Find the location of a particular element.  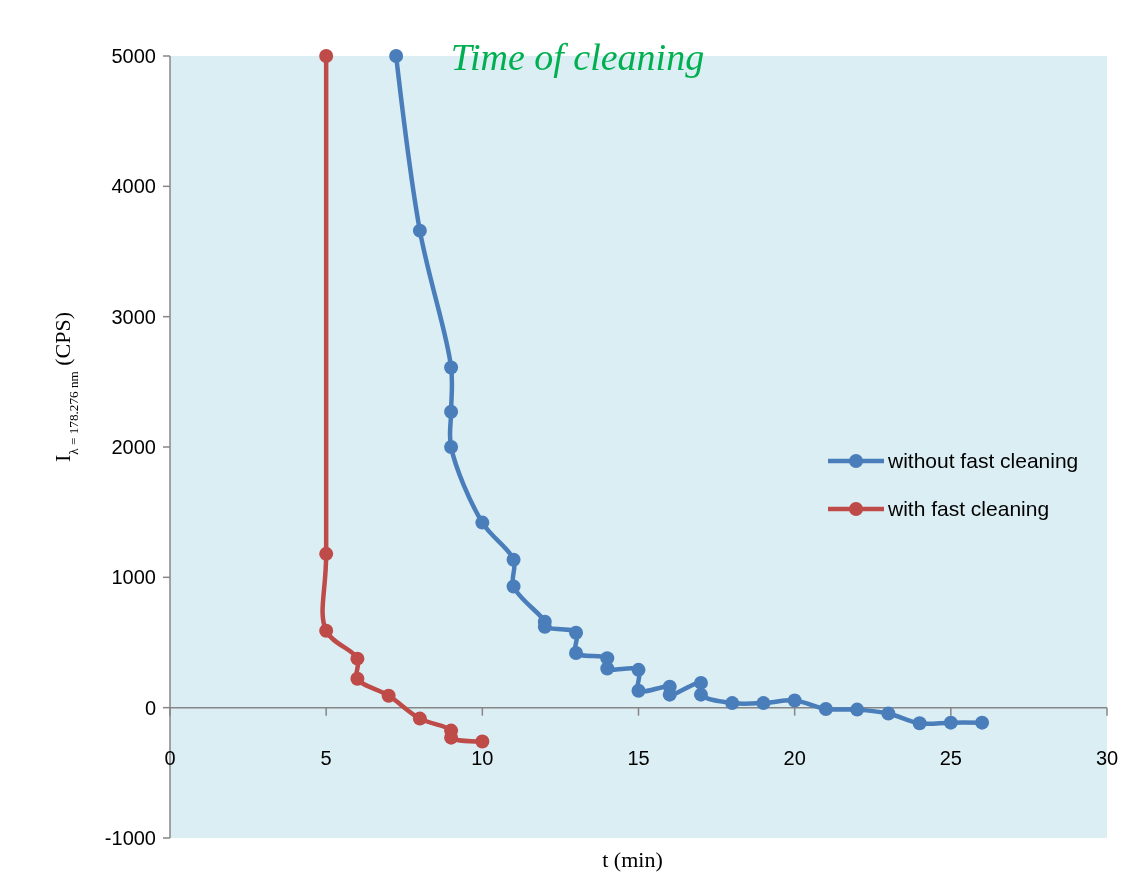

chart-title: Time of cleaning is located at coordinates (577, 57).